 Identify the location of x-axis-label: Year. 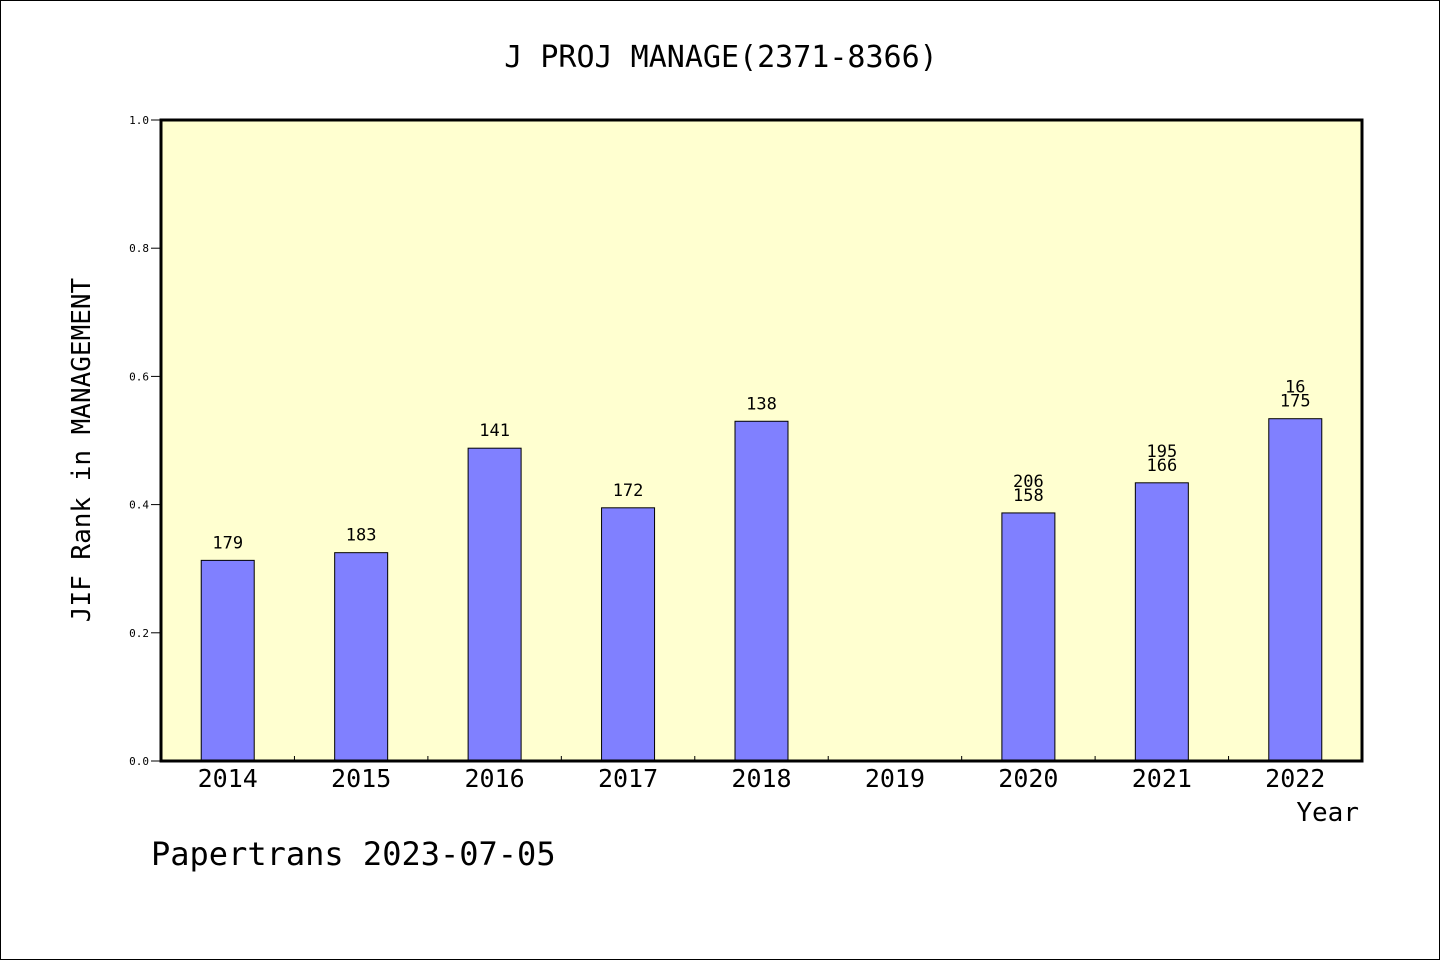
(1327, 813).